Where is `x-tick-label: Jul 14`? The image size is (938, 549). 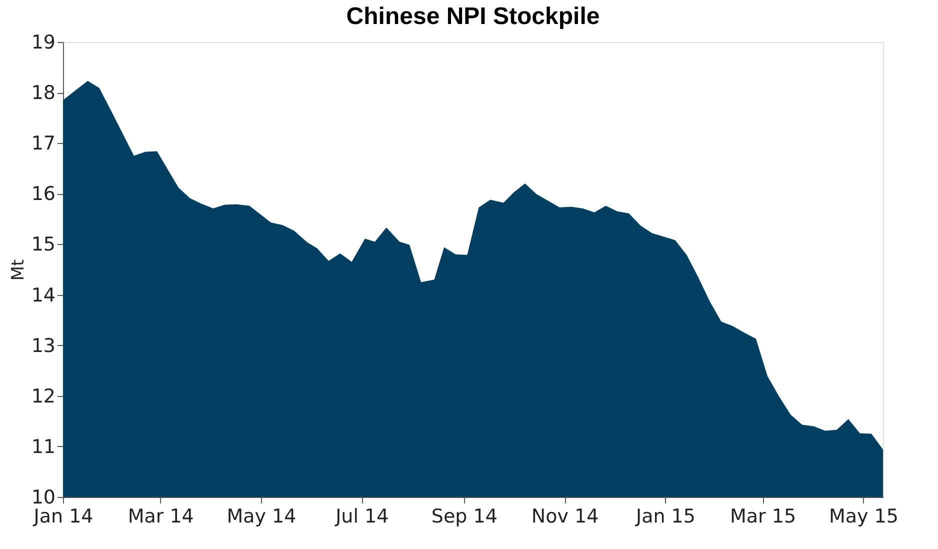 x-tick-label: Jul 14 is located at coordinates (361, 517).